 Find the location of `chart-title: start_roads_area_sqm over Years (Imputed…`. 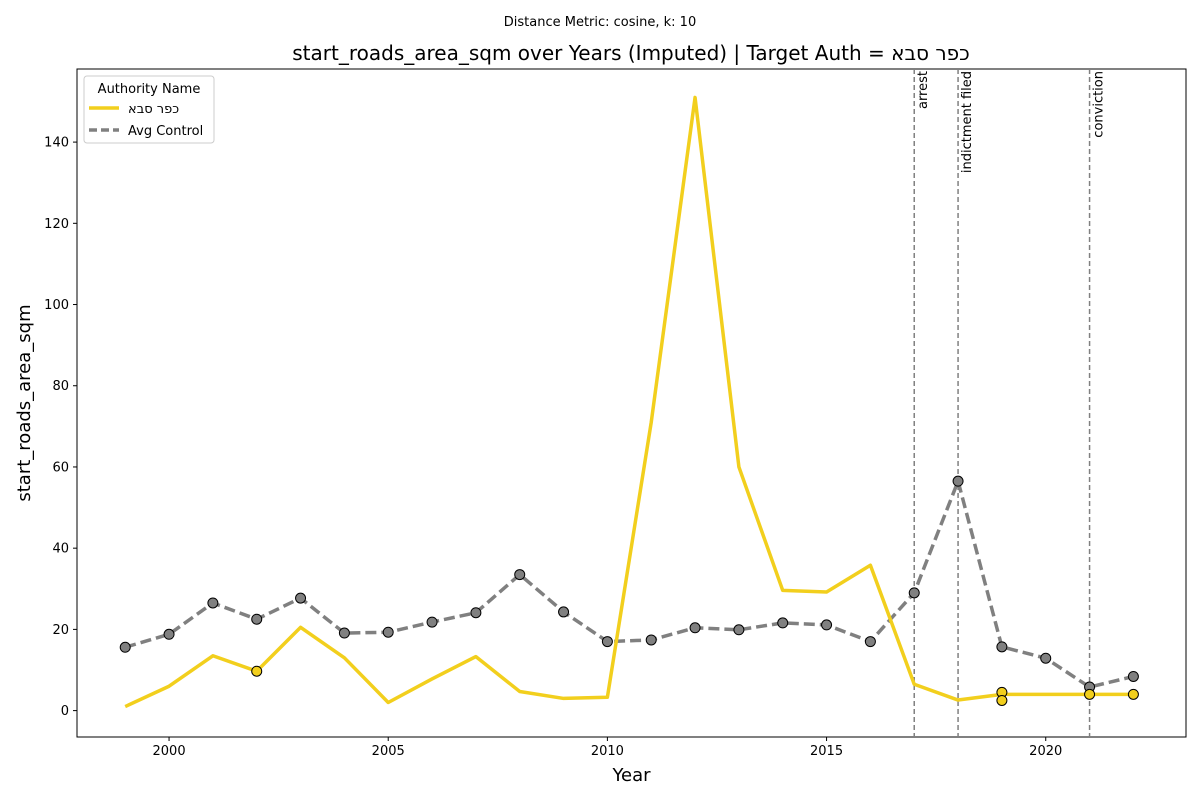

chart-title: start_roads_area_sqm over Years (Imputed… is located at coordinates (630, 53).